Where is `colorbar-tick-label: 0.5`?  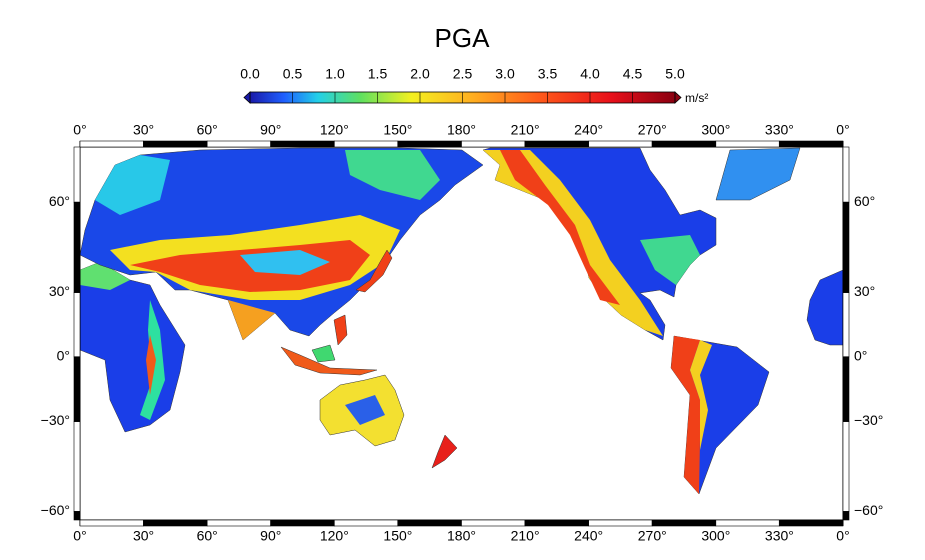 colorbar-tick-label: 0.5 is located at coordinates (293, 74).